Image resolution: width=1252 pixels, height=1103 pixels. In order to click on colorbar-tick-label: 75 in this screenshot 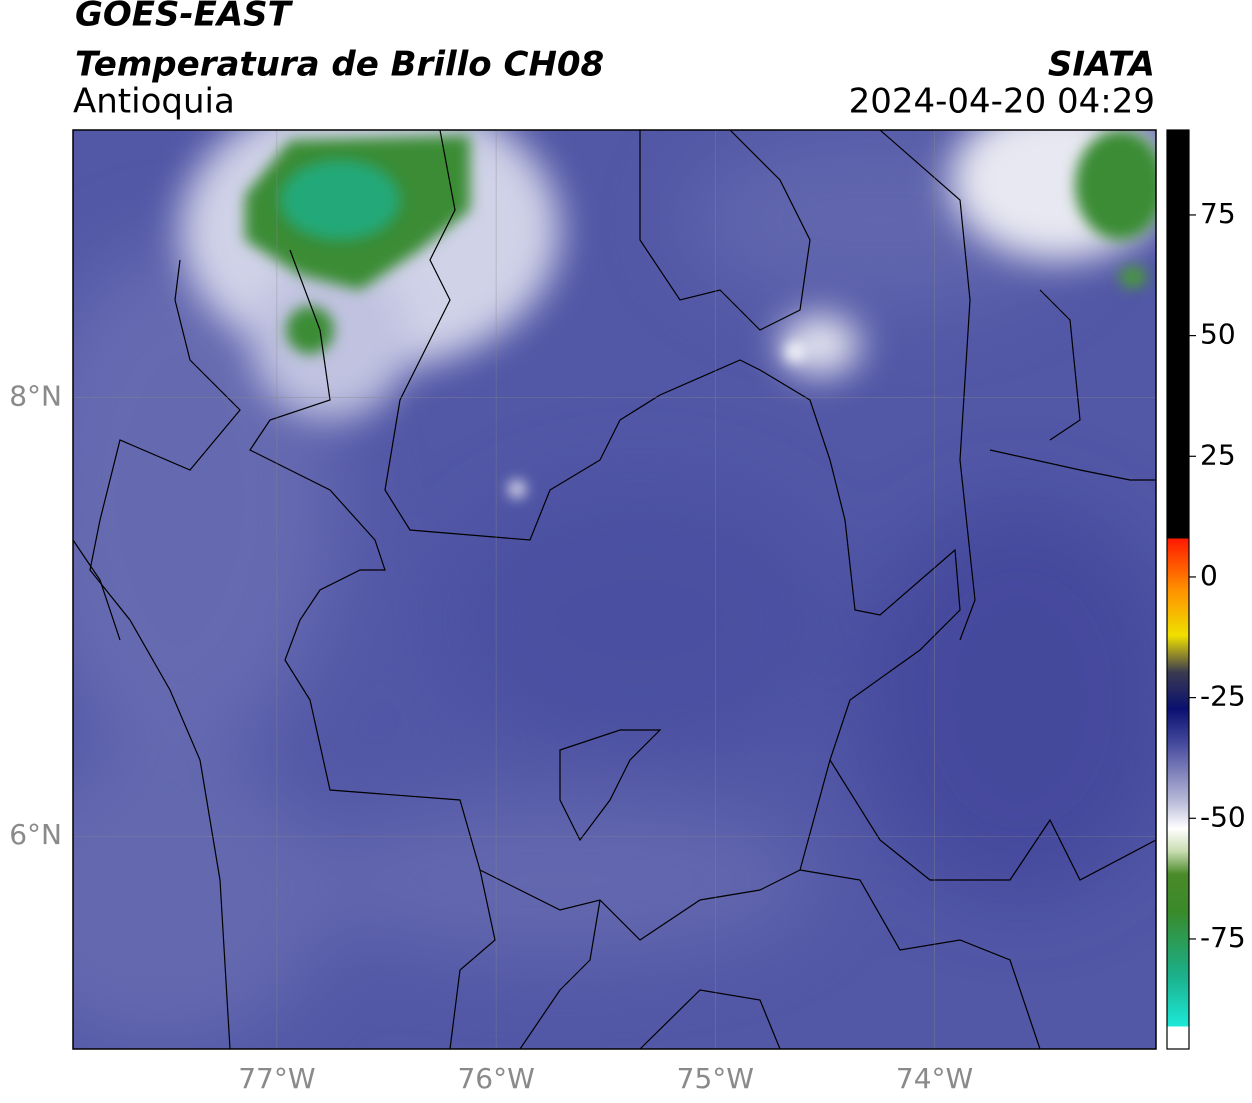, I will do `click(1218, 213)`.